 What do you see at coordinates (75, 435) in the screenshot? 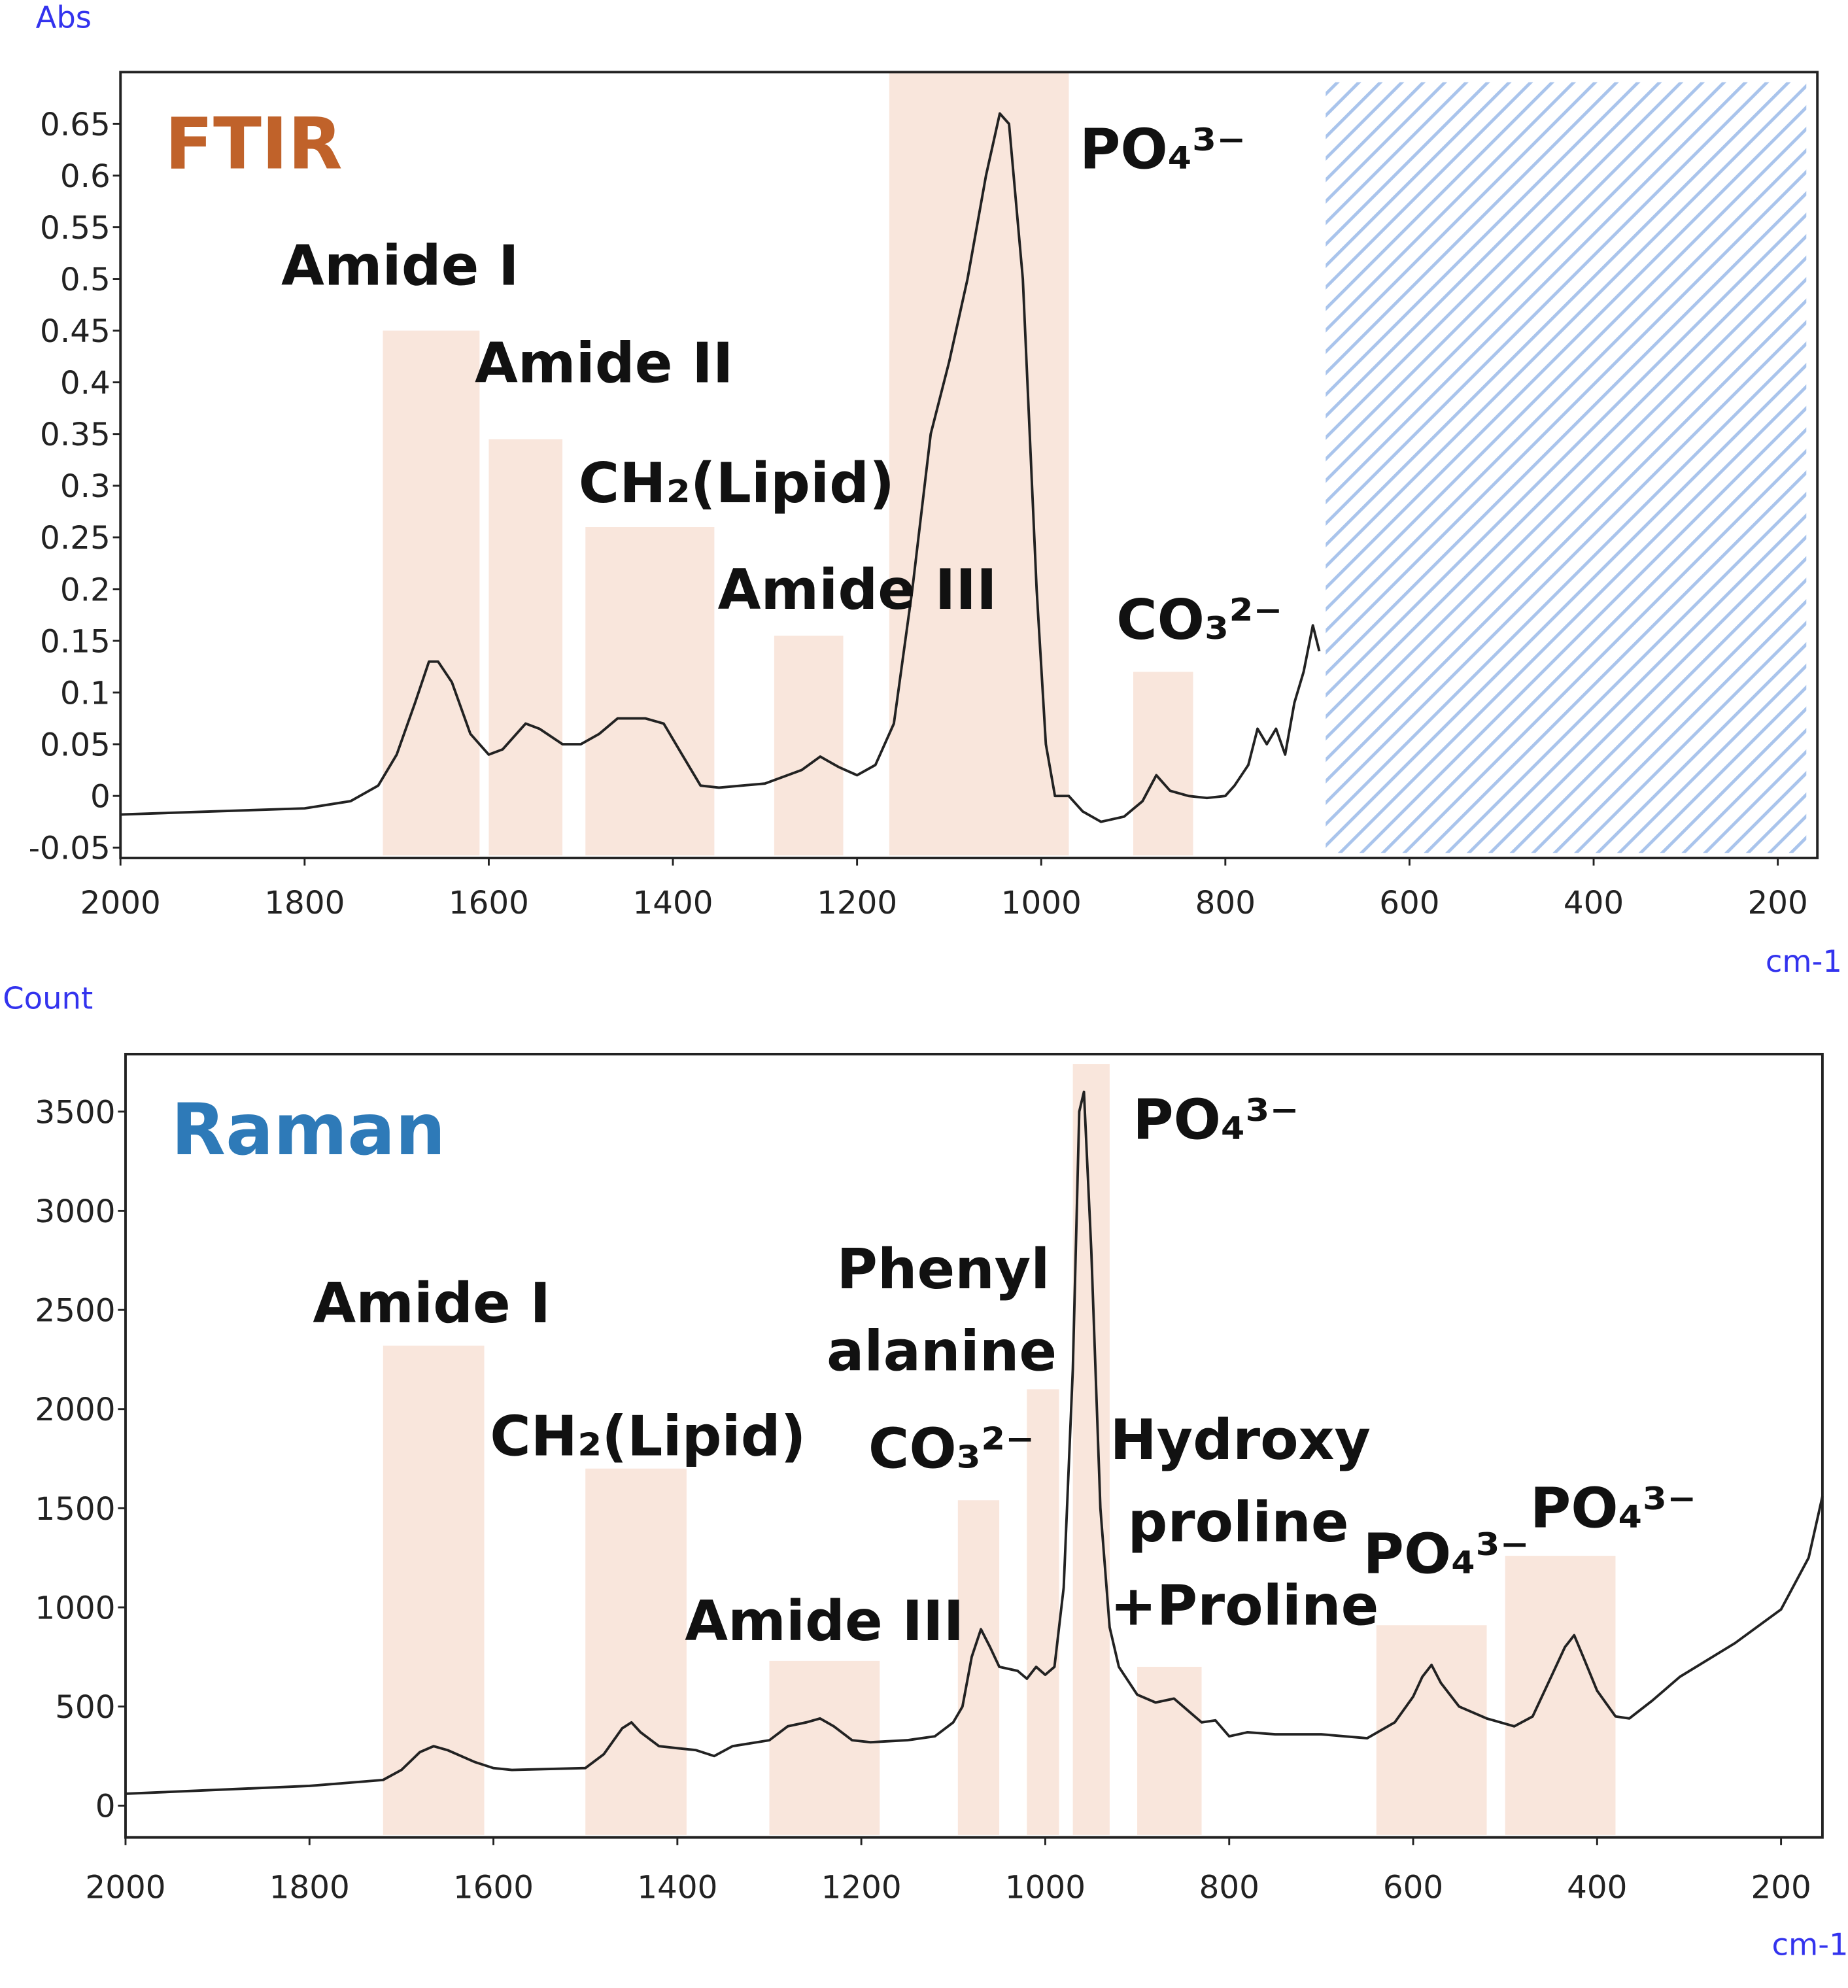
I see `y-tick-label: 0.35` at bounding box center [75, 435].